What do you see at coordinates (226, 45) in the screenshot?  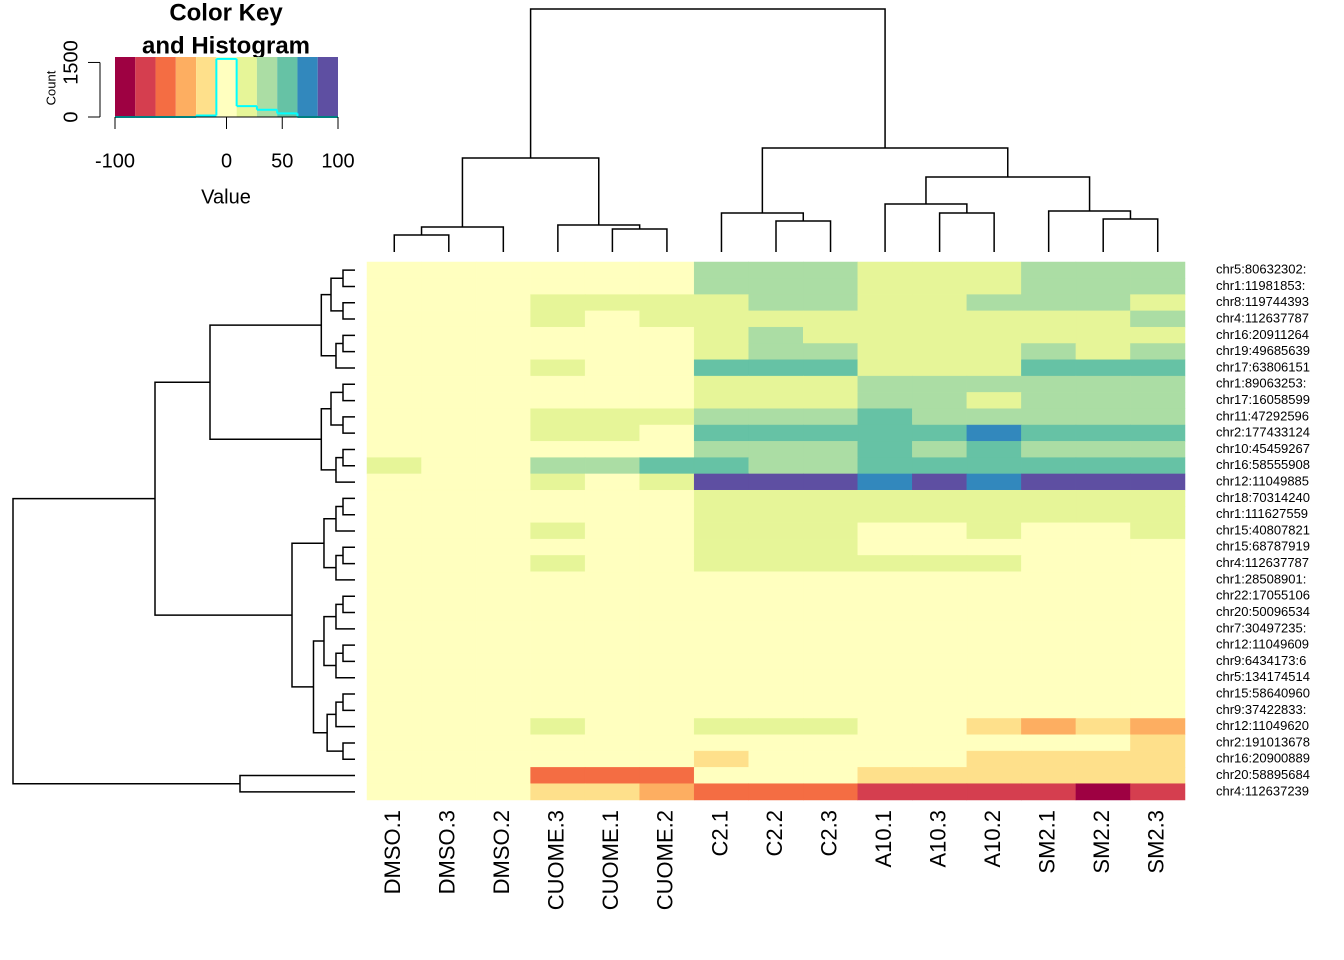 I see `key-title: and Histogram` at bounding box center [226, 45].